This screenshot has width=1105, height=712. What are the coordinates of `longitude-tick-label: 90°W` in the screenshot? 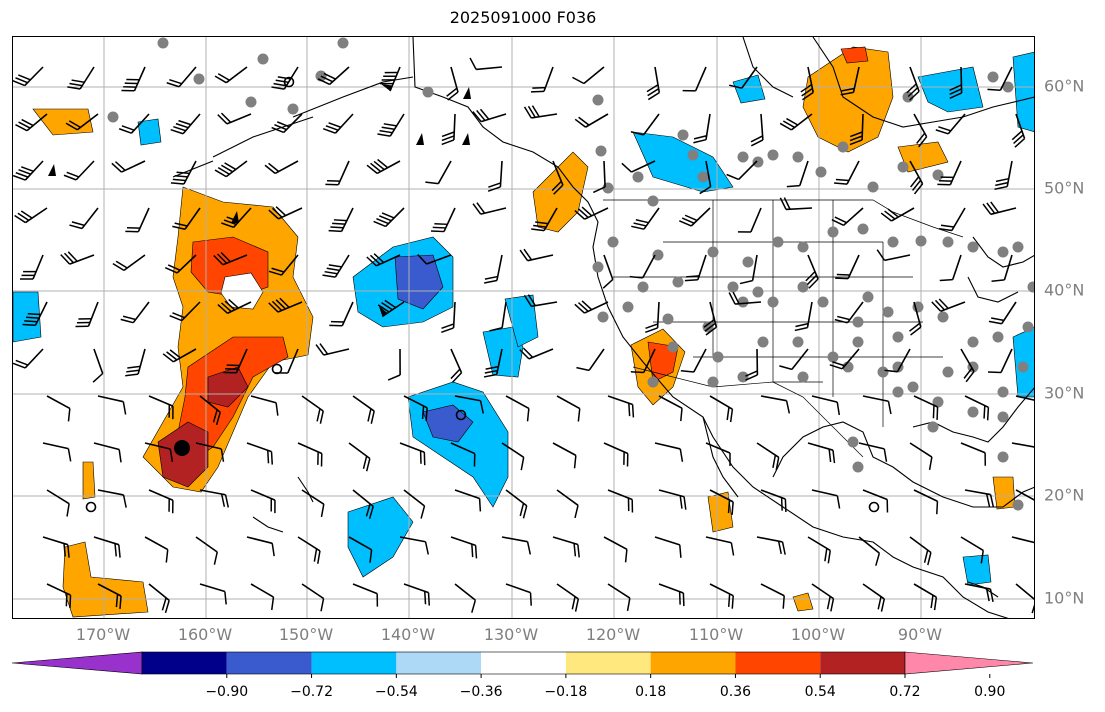 It's located at (920, 634).